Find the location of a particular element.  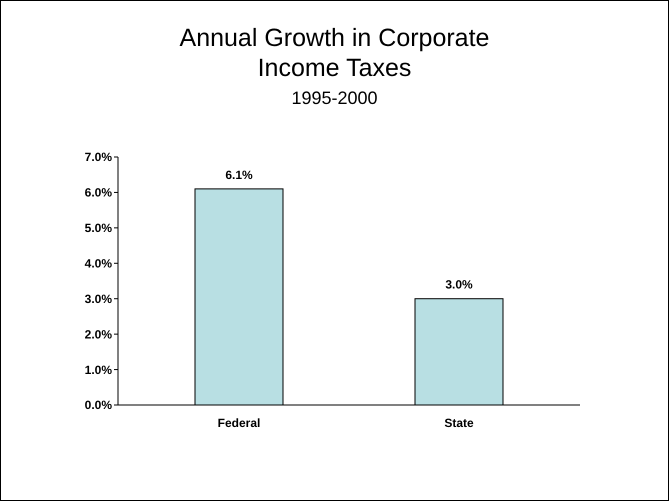

chart-title: Annual Growth in Corporate Income Taxes is located at coordinates (335, 53).